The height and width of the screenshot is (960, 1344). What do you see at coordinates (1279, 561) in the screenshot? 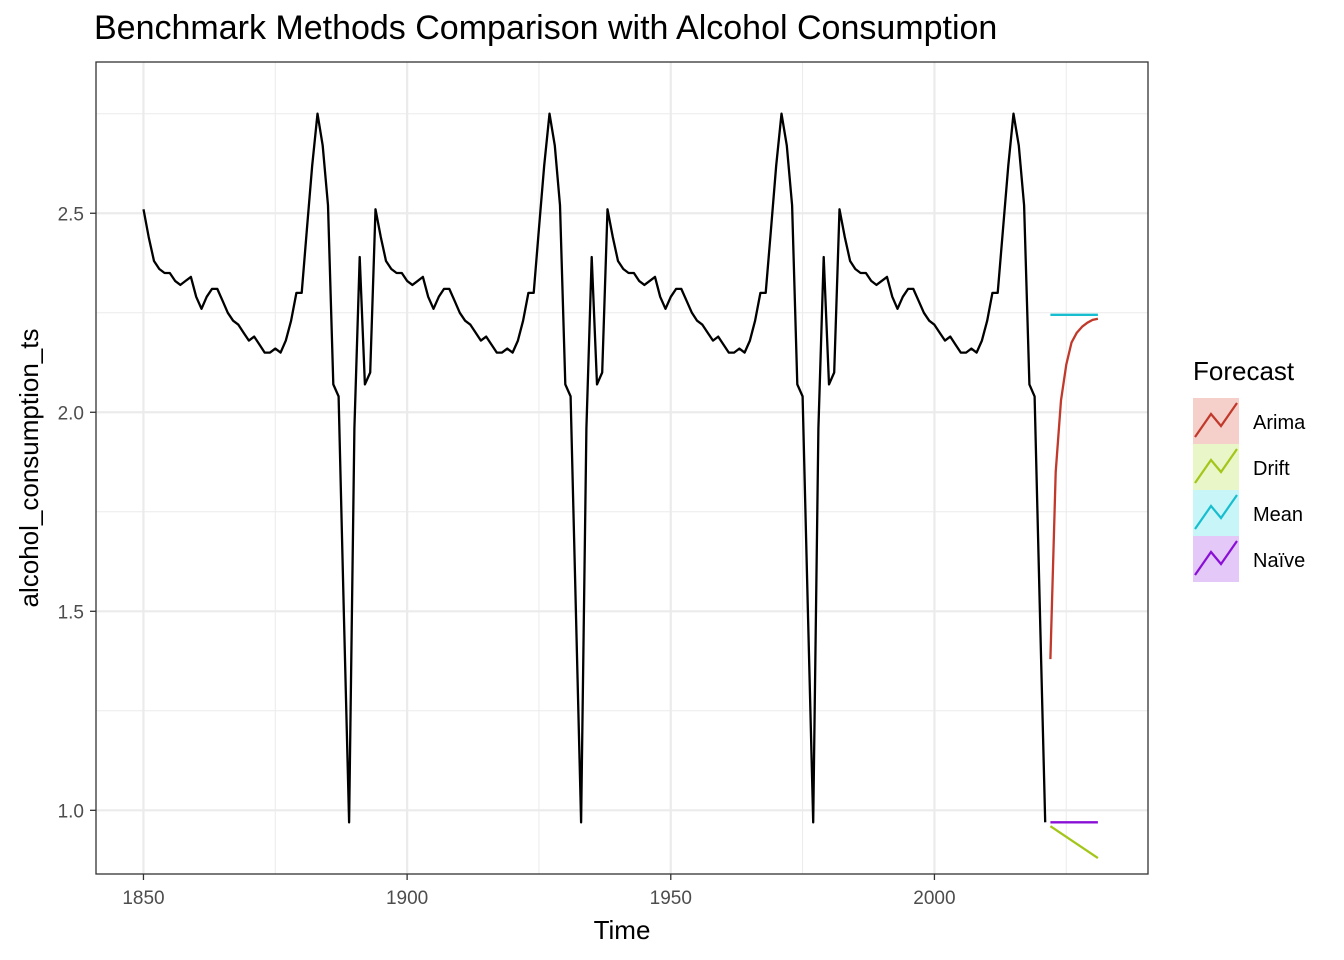
I see `legend-label-naïve: Naïve` at bounding box center [1279, 561].